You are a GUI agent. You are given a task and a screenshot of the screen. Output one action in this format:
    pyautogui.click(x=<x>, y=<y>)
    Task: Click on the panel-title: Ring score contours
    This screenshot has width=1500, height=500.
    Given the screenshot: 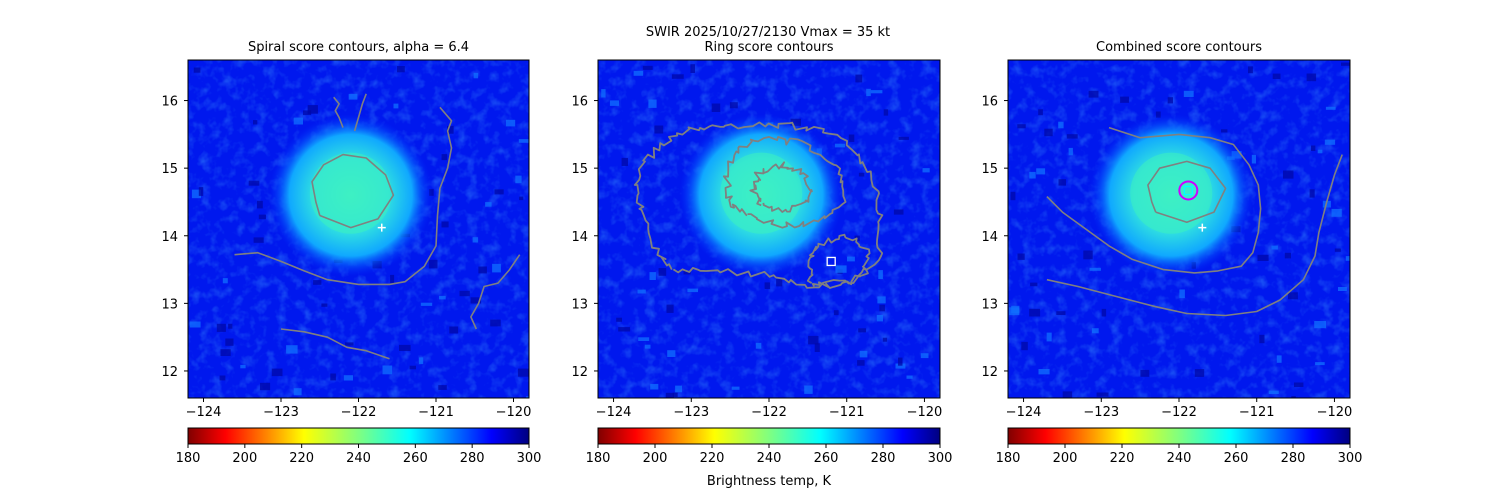 What is the action you would take?
    pyautogui.click(x=768, y=47)
    